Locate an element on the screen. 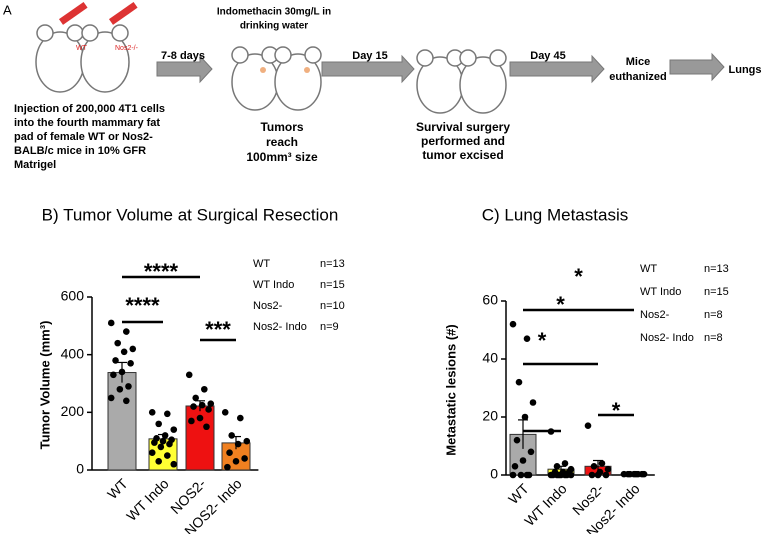  x-tick-label: WT is located at coordinates (117, 488).